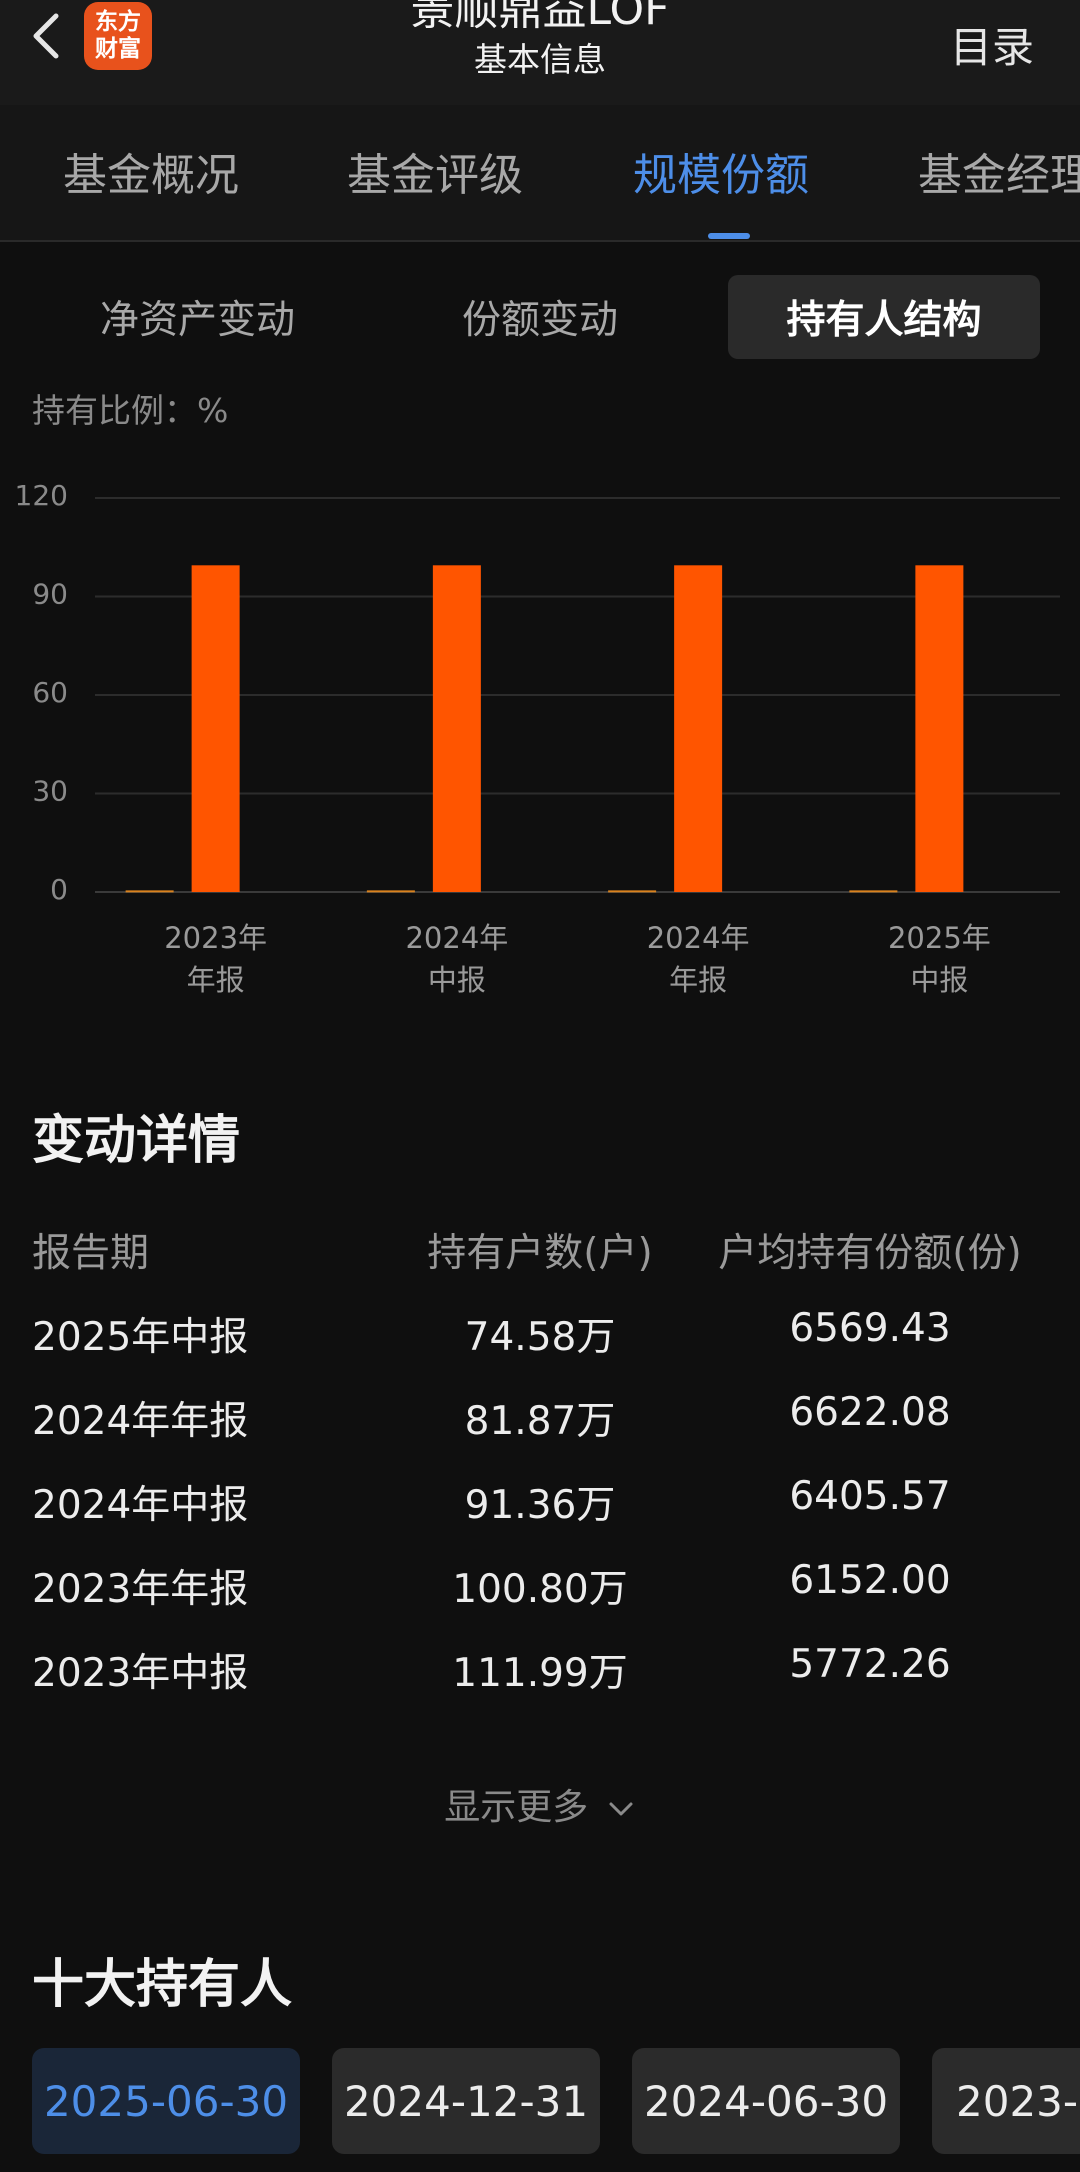 Image resolution: width=1080 pixels, height=2172 pixels. I want to click on tab-fund-overview: 基金概况, so click(151, 175).